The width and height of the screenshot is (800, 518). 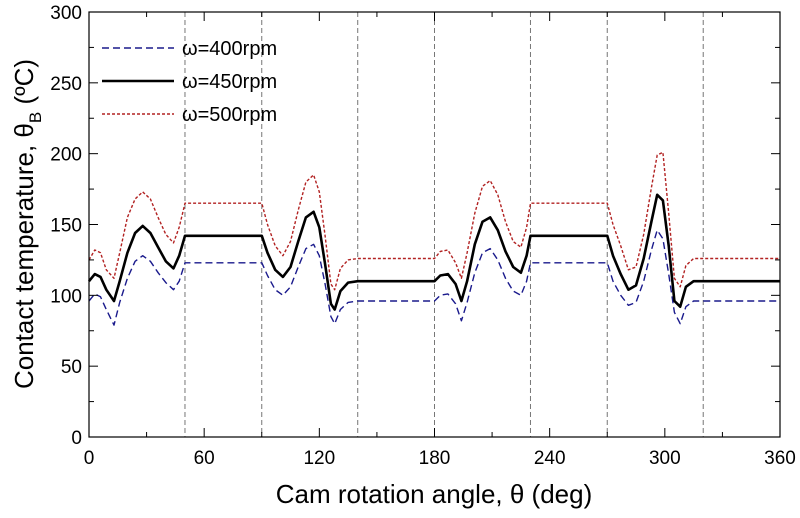 I want to click on y-tick-label: 300, so click(x=66, y=13).